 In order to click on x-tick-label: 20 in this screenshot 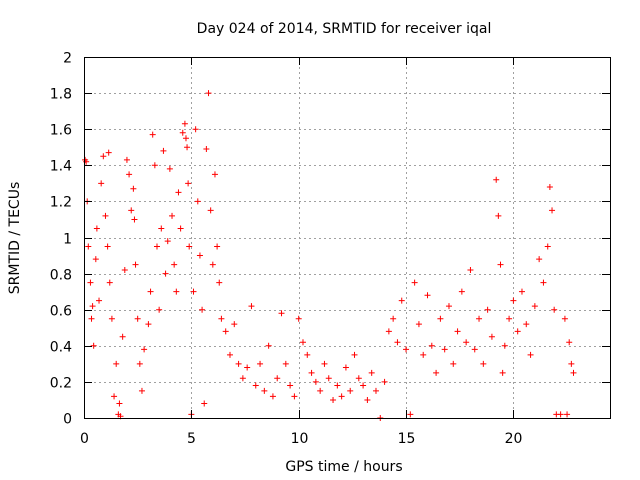, I will do `click(514, 439)`.